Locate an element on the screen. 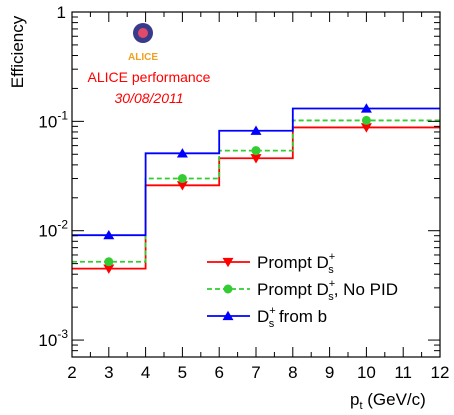 The width and height of the screenshot is (454, 415). x-axis-title-sub: t is located at coordinates (360, 406).